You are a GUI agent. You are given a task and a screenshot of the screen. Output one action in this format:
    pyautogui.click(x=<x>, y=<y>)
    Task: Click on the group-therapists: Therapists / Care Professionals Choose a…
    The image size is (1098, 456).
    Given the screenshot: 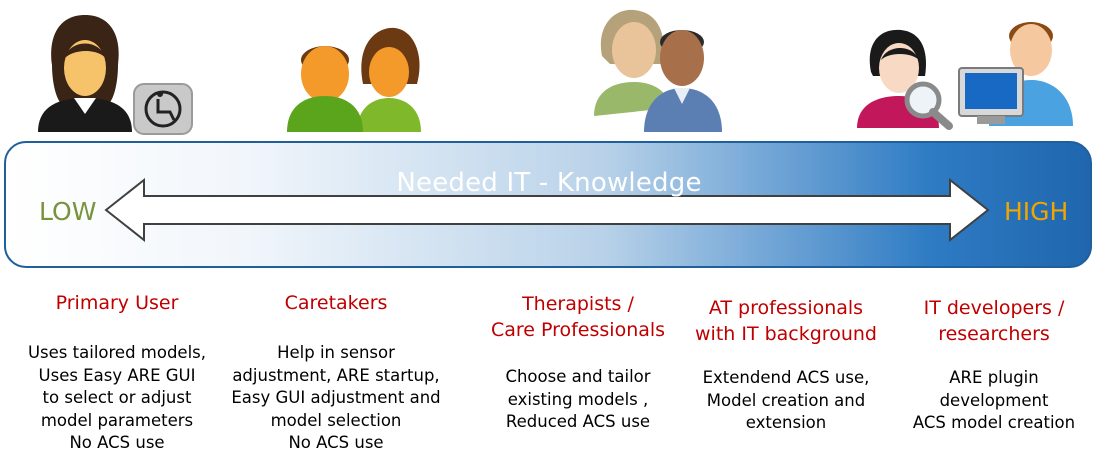 What is the action you would take?
    pyautogui.click(x=578, y=362)
    